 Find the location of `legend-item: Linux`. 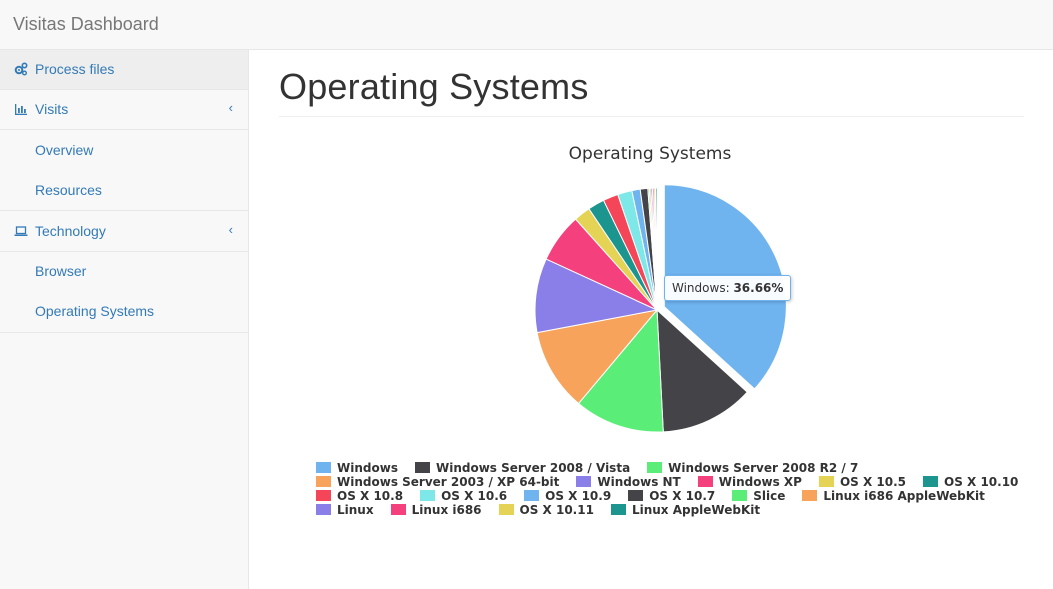

legend-item: Linux is located at coordinates (345, 510).